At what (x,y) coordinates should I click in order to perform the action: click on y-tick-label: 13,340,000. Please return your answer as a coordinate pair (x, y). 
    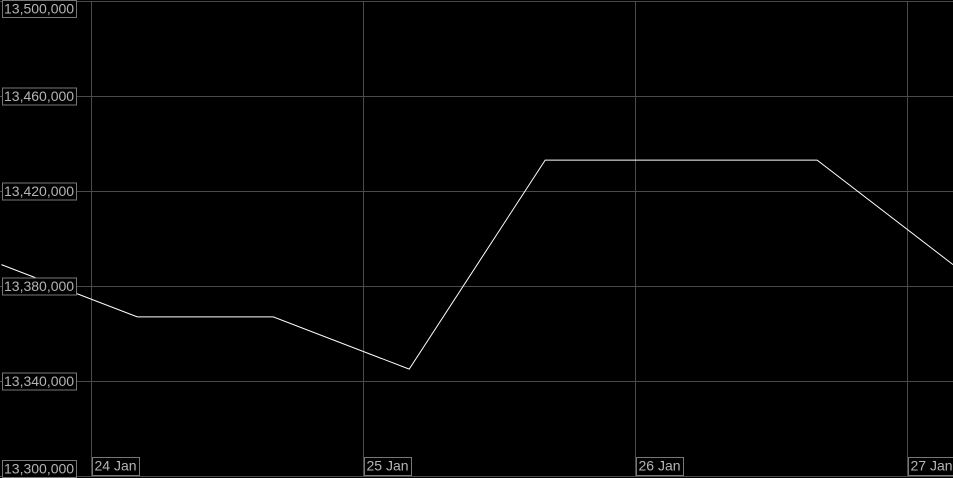
    Looking at the image, I should click on (39, 381).